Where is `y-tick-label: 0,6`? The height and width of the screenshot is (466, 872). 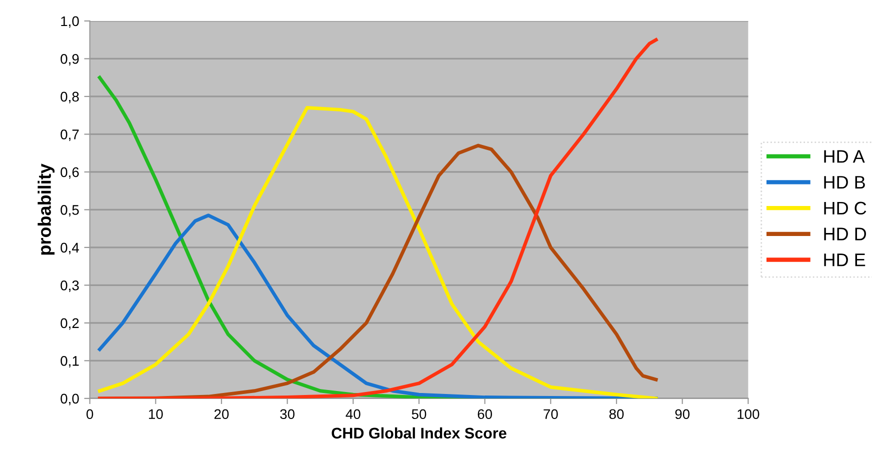 y-tick-label: 0,6 is located at coordinates (69, 173).